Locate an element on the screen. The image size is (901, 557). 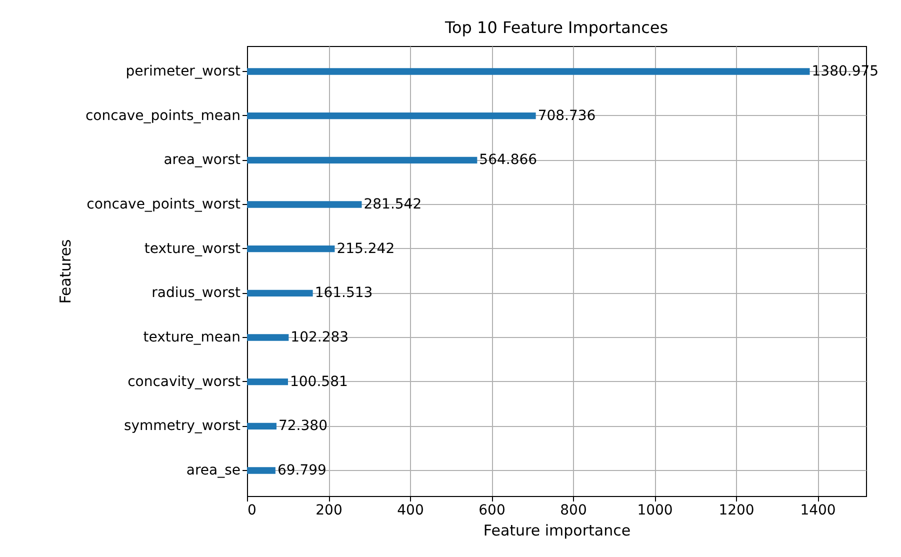
y-tick-label: concavity_worst is located at coordinates (185, 382).